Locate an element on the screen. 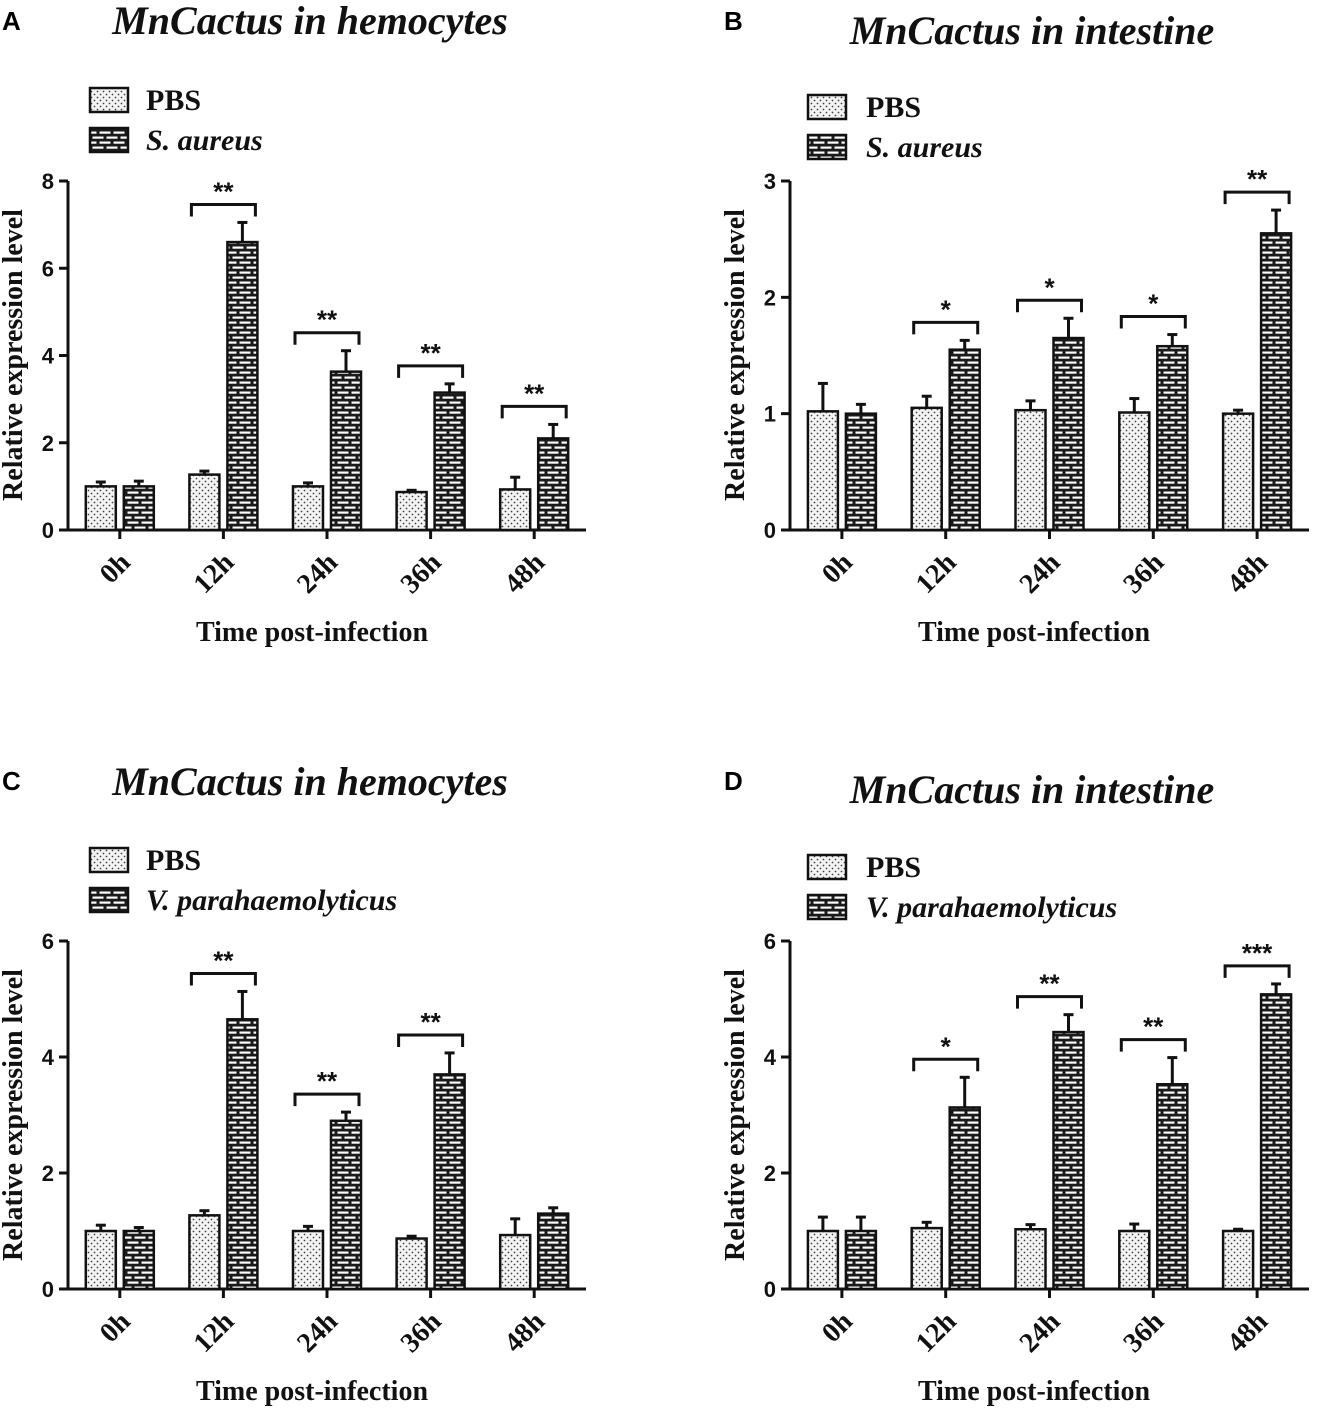 The image size is (1317, 1408). legend-label-treated: S. aureus is located at coordinates (924, 147).